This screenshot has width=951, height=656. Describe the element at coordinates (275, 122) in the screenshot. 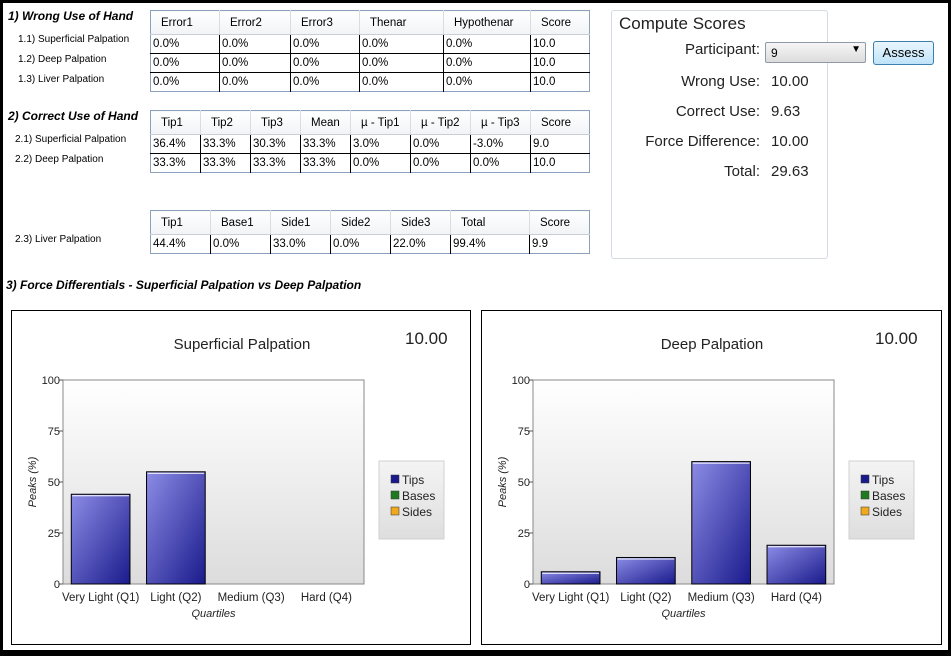

I see `column-header: Tip3` at that location.